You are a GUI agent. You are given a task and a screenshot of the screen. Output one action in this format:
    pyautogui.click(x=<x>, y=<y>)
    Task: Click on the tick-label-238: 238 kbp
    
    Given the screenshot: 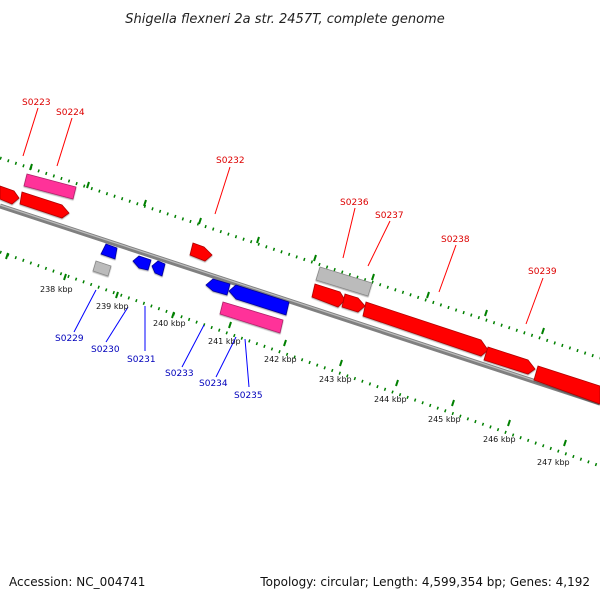 What is the action you would take?
    pyautogui.click(x=56, y=289)
    